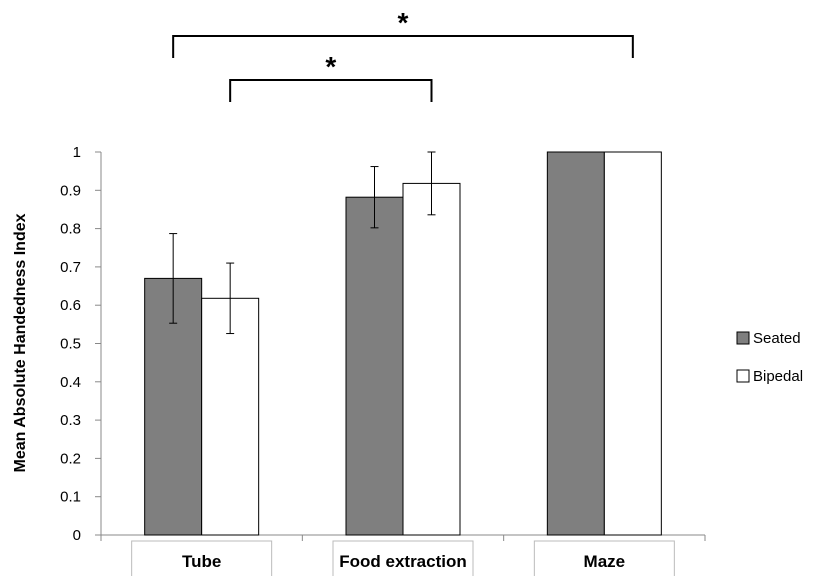  What do you see at coordinates (743, 376) in the screenshot?
I see `legend-swatch-bipedal` at bounding box center [743, 376].